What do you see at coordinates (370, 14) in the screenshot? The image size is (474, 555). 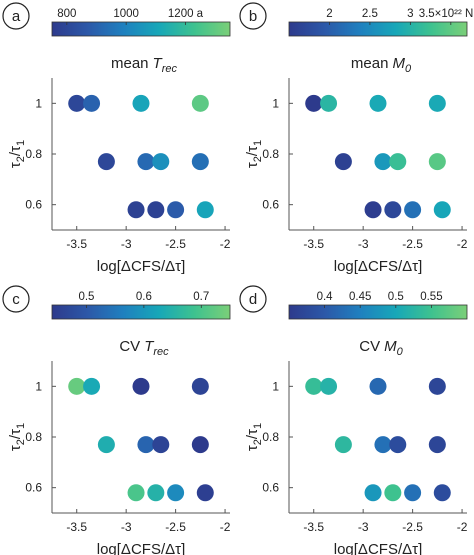 I see `colorbar-tick-label: 2.5` at bounding box center [370, 14].